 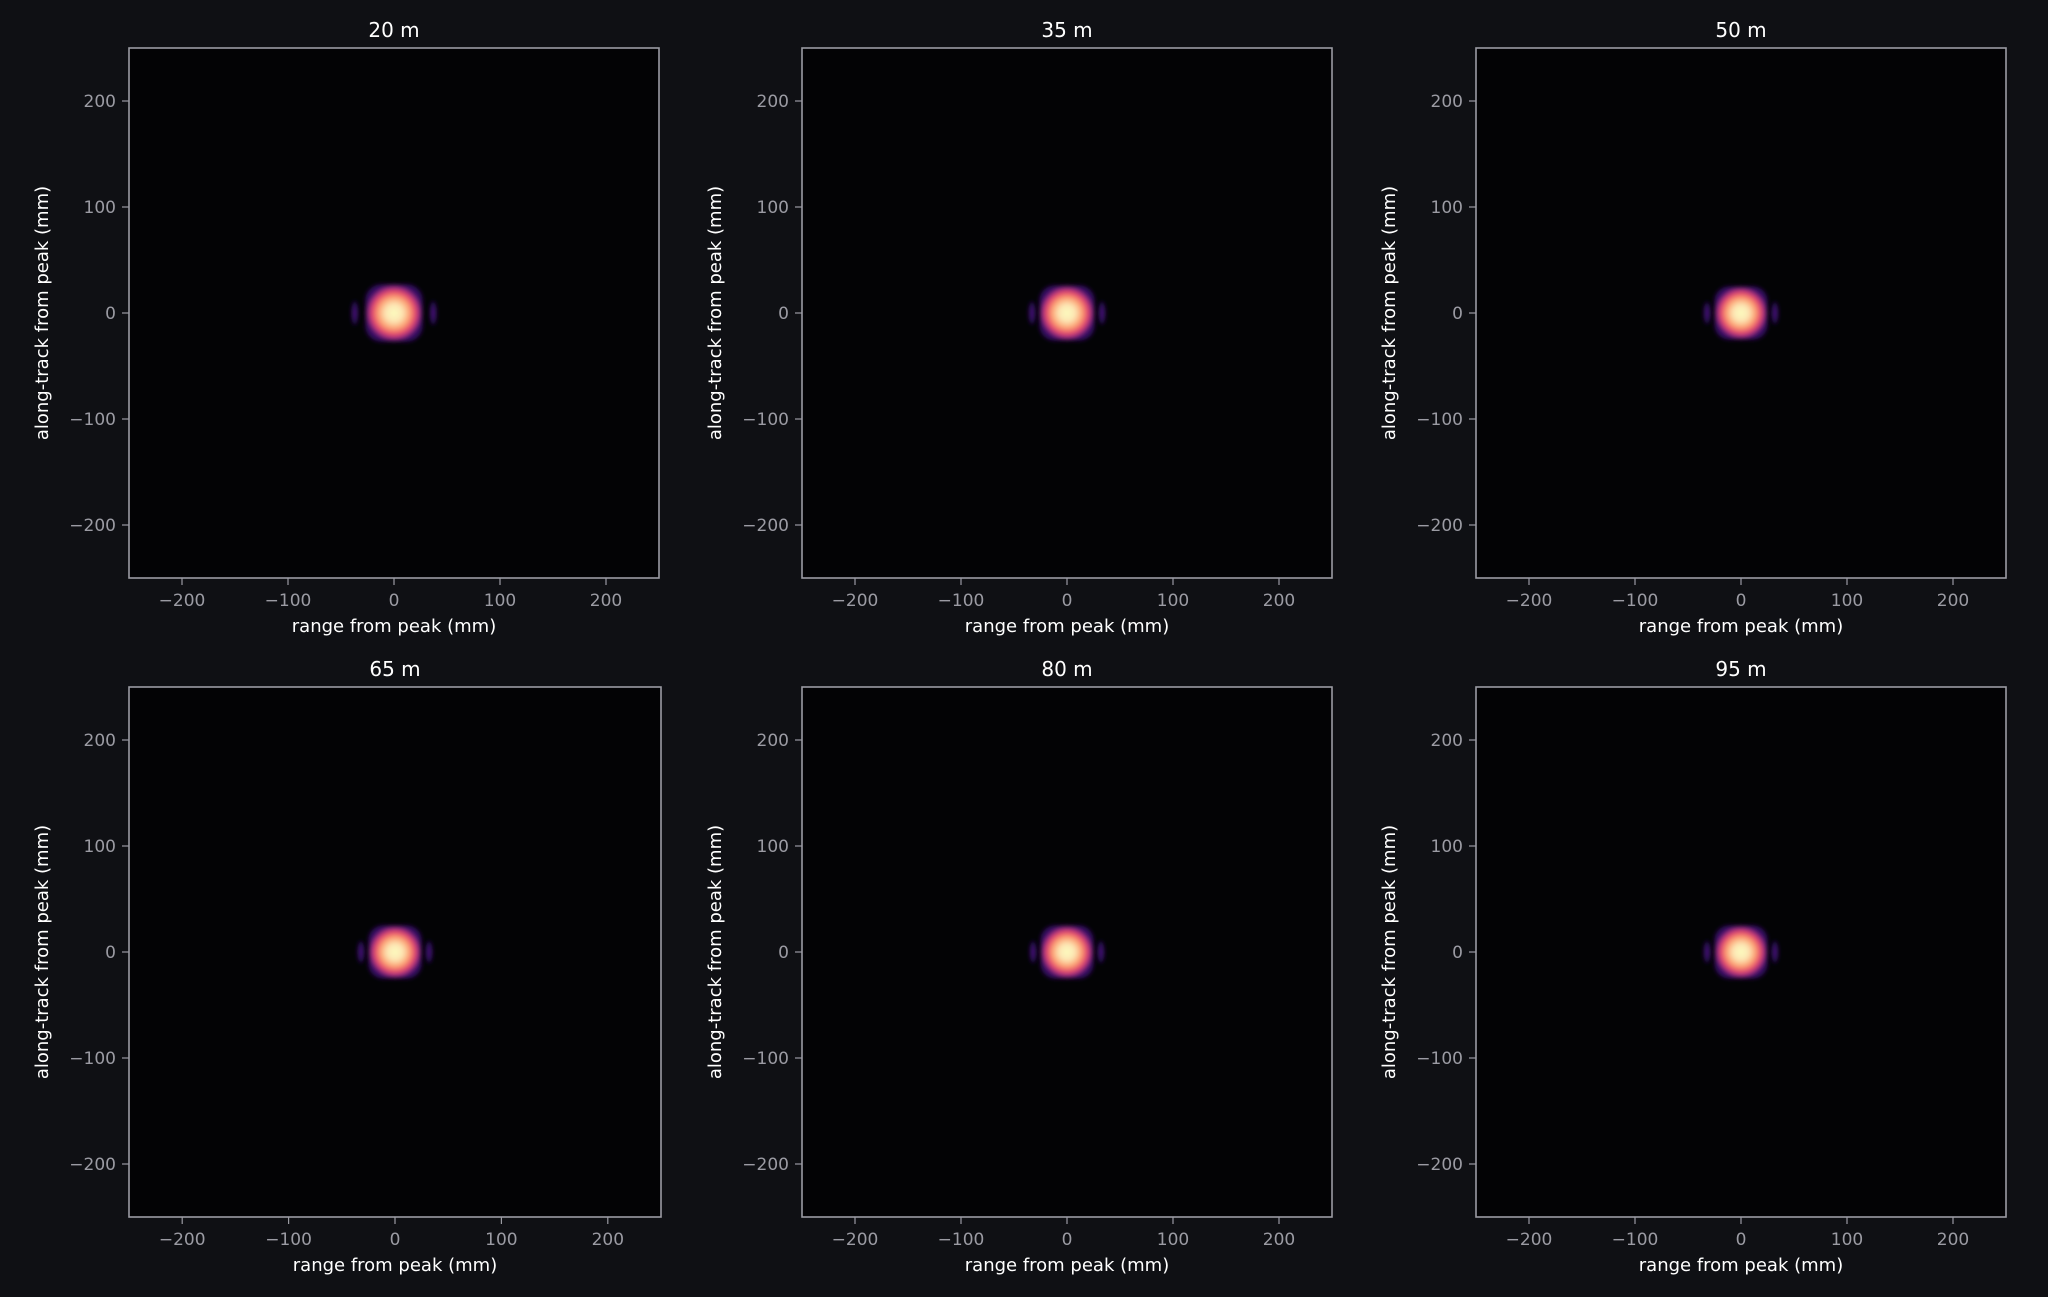 What do you see at coordinates (393, 30) in the screenshot?
I see `subplot-title: 20 m` at bounding box center [393, 30].